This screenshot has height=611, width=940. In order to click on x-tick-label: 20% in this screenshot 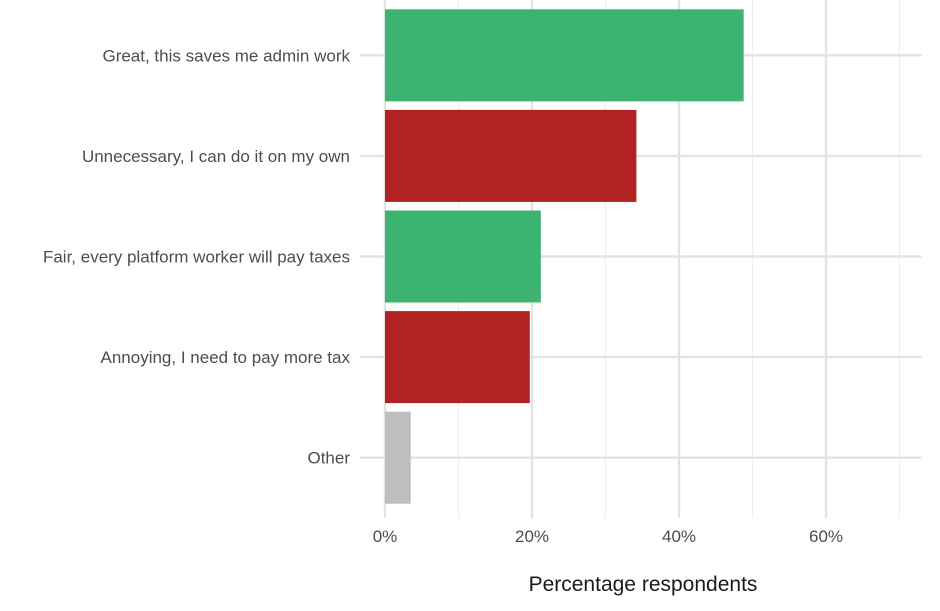, I will do `click(532, 536)`.